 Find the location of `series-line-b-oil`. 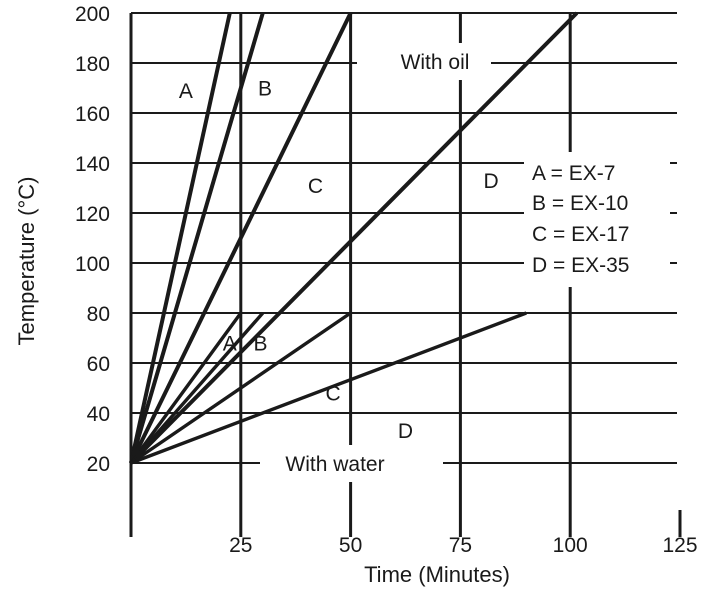

series-line-b-oil is located at coordinates (197, 238).